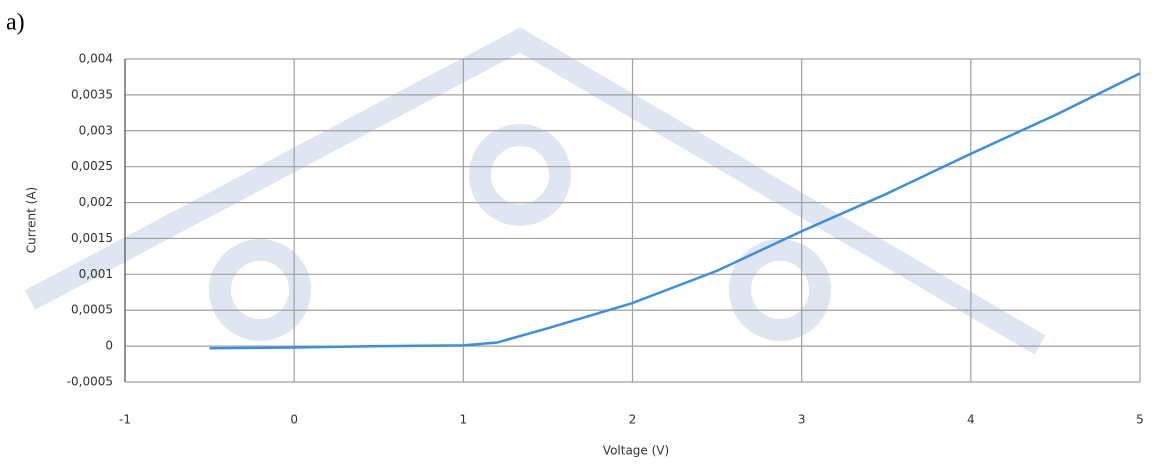  Describe the element at coordinates (92, 238) in the screenshot. I see `y-tick-label: 0,0015` at that location.